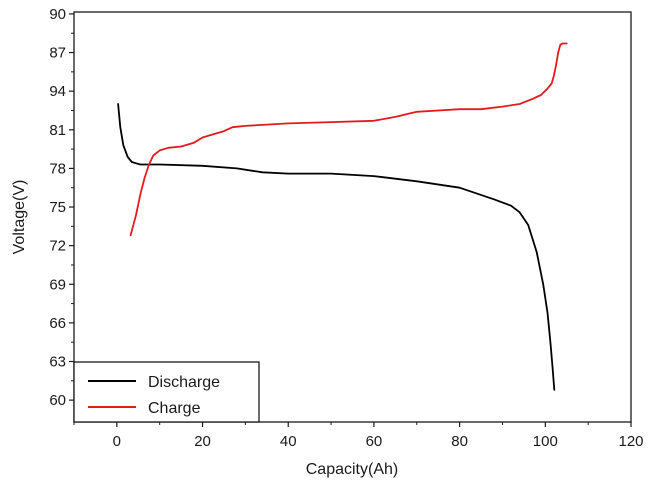  Describe the element at coordinates (459, 441) in the screenshot. I see `x-tick-label: 80` at that location.